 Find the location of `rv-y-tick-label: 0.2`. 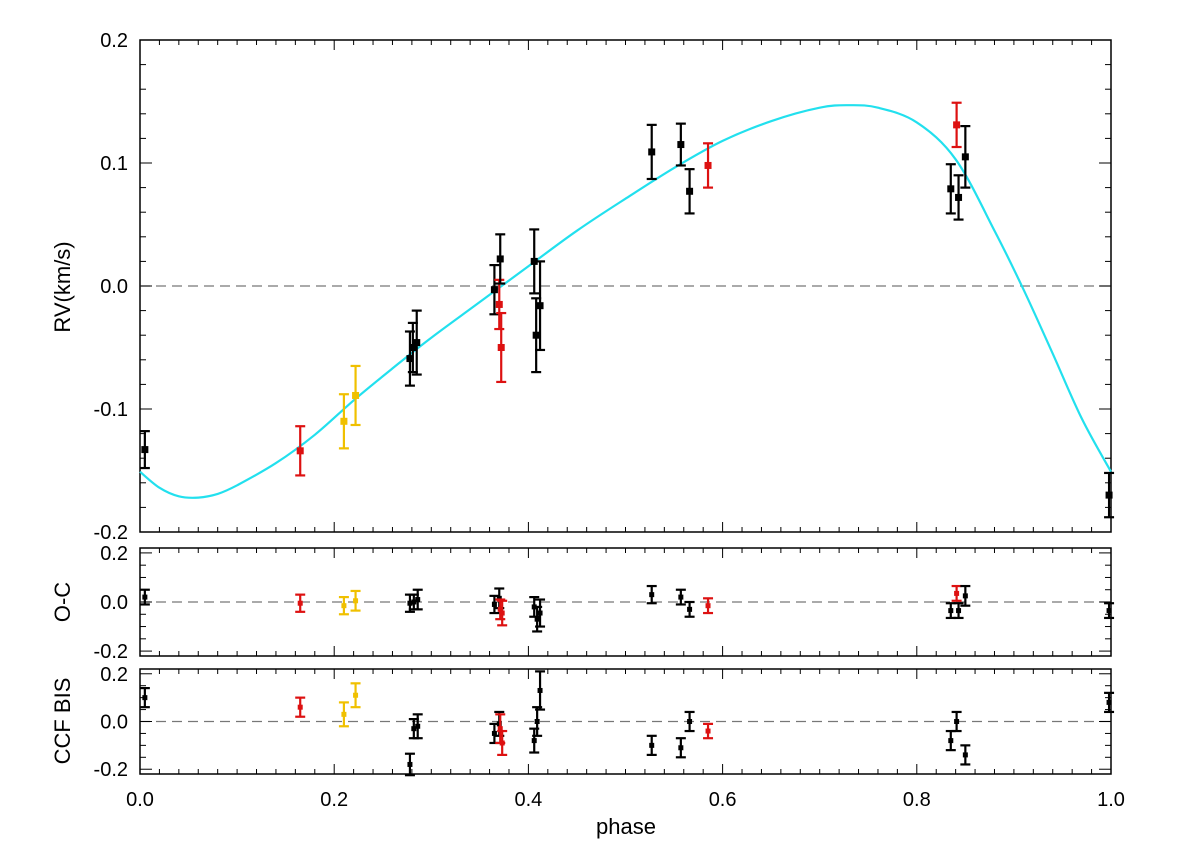

rv-y-tick-label: 0.2 is located at coordinates (114, 41).